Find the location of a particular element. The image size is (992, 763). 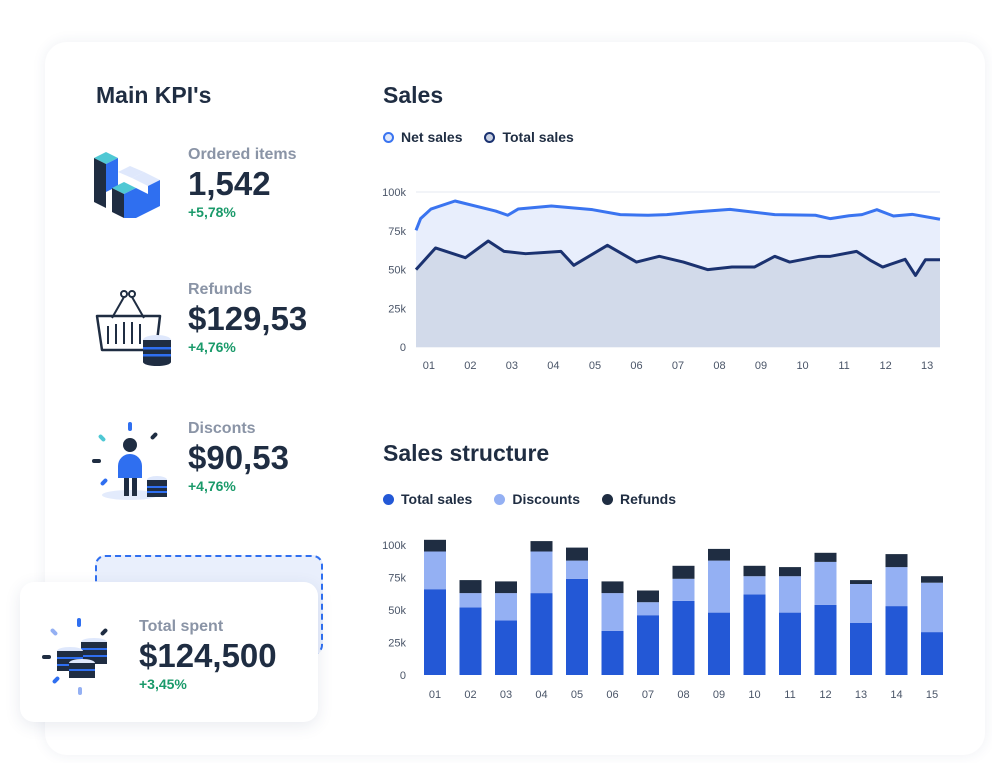

series-line is located at coordinates (677, 258).